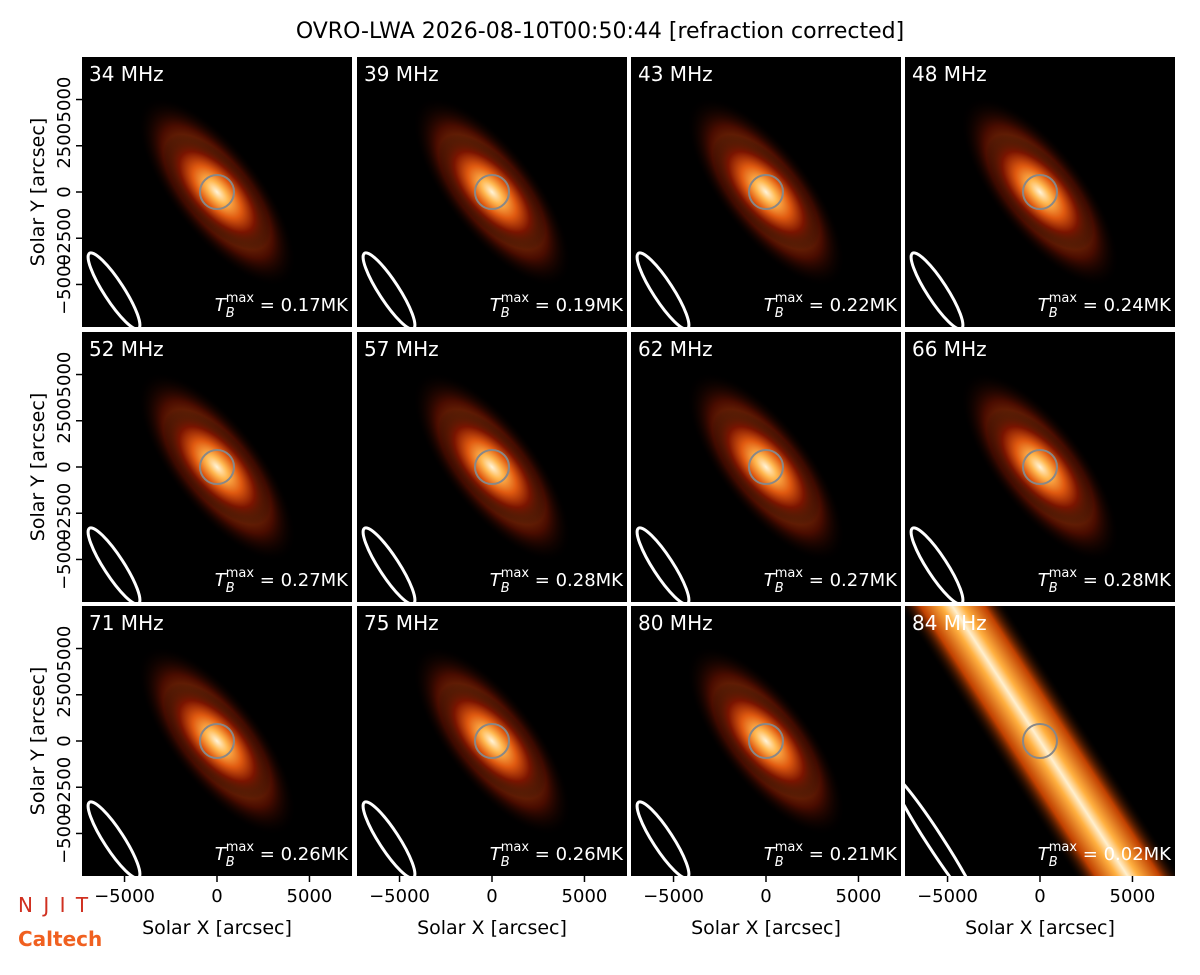 This screenshot has width=1200, height=975. What do you see at coordinates (126, 349) in the screenshot?
I see `panel-title: 52 MHz` at bounding box center [126, 349].